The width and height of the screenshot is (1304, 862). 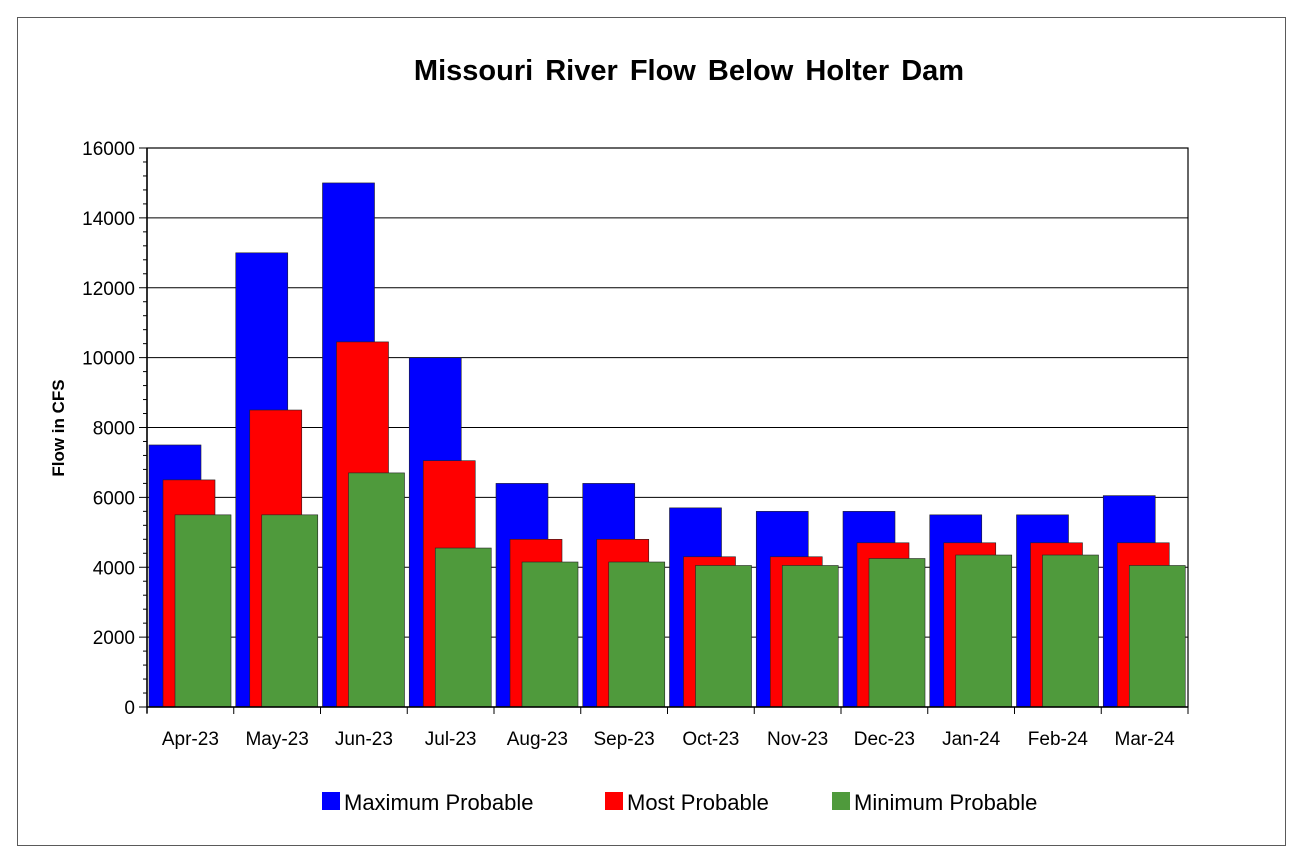 I want to click on chart-title: Missouri River Flow Below Holter Dam, so click(x=689, y=71).